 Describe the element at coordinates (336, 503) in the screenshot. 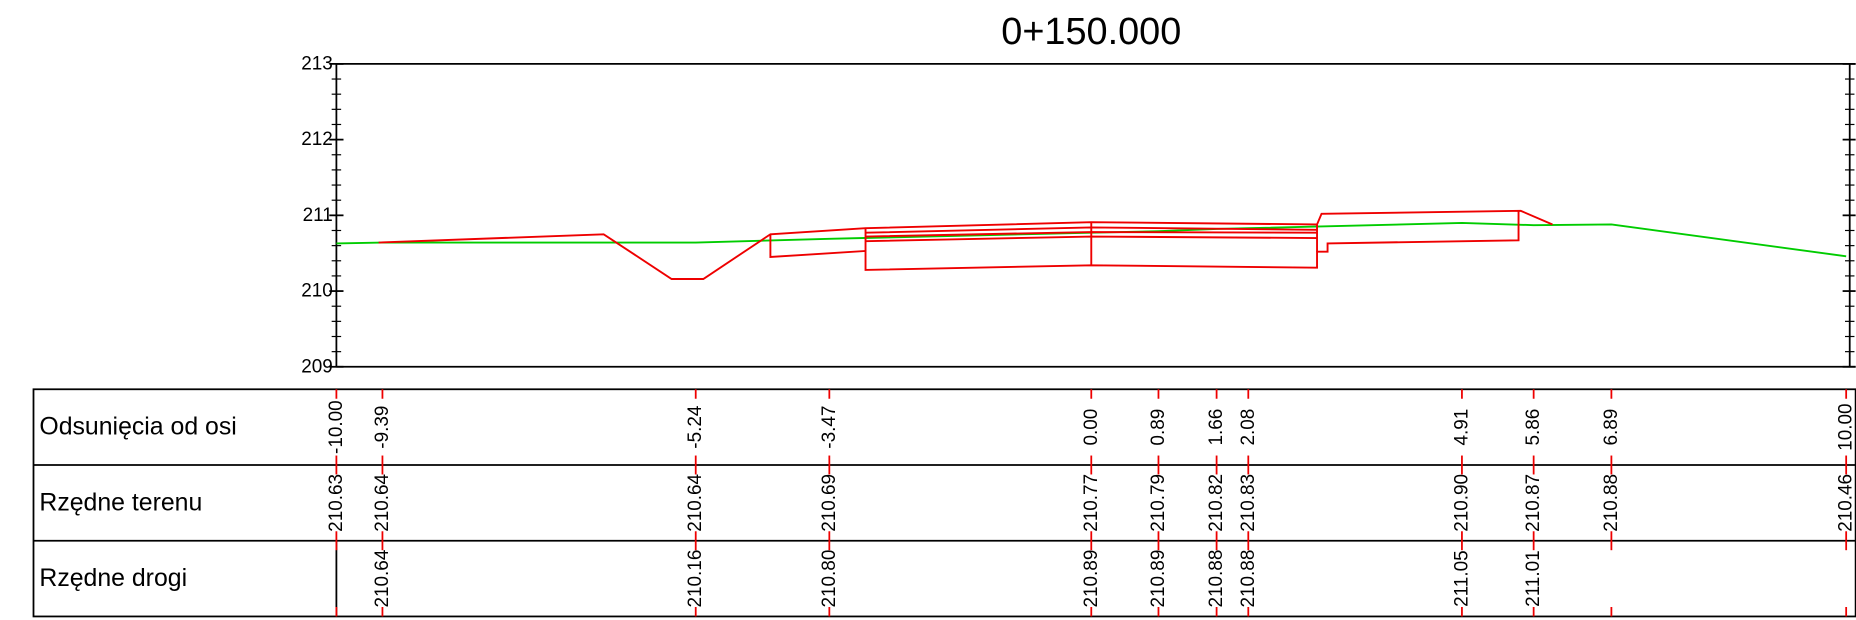

I see `cell-value: 210.63` at that location.